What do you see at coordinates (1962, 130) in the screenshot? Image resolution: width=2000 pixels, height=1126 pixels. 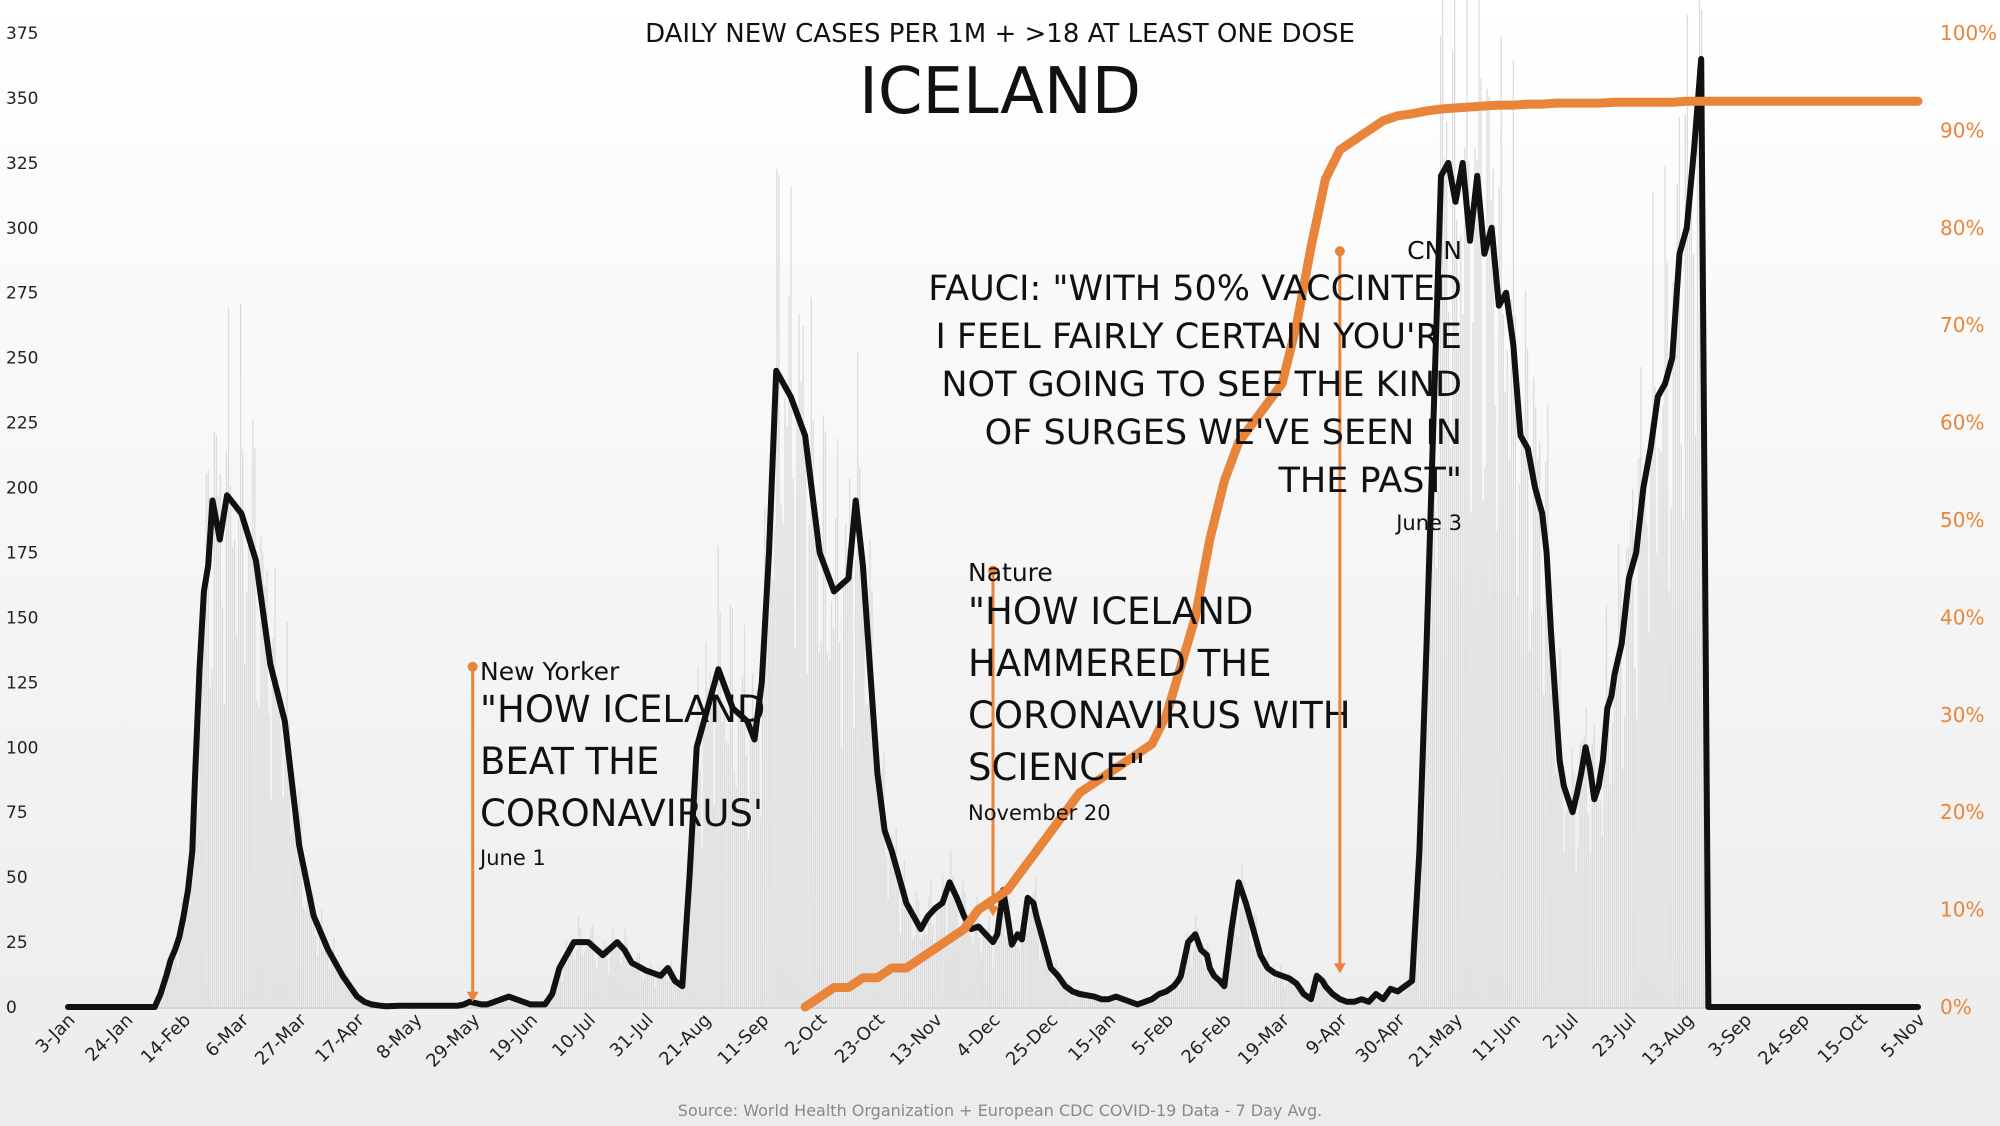 I see `right-tick-label: 90%` at bounding box center [1962, 130].